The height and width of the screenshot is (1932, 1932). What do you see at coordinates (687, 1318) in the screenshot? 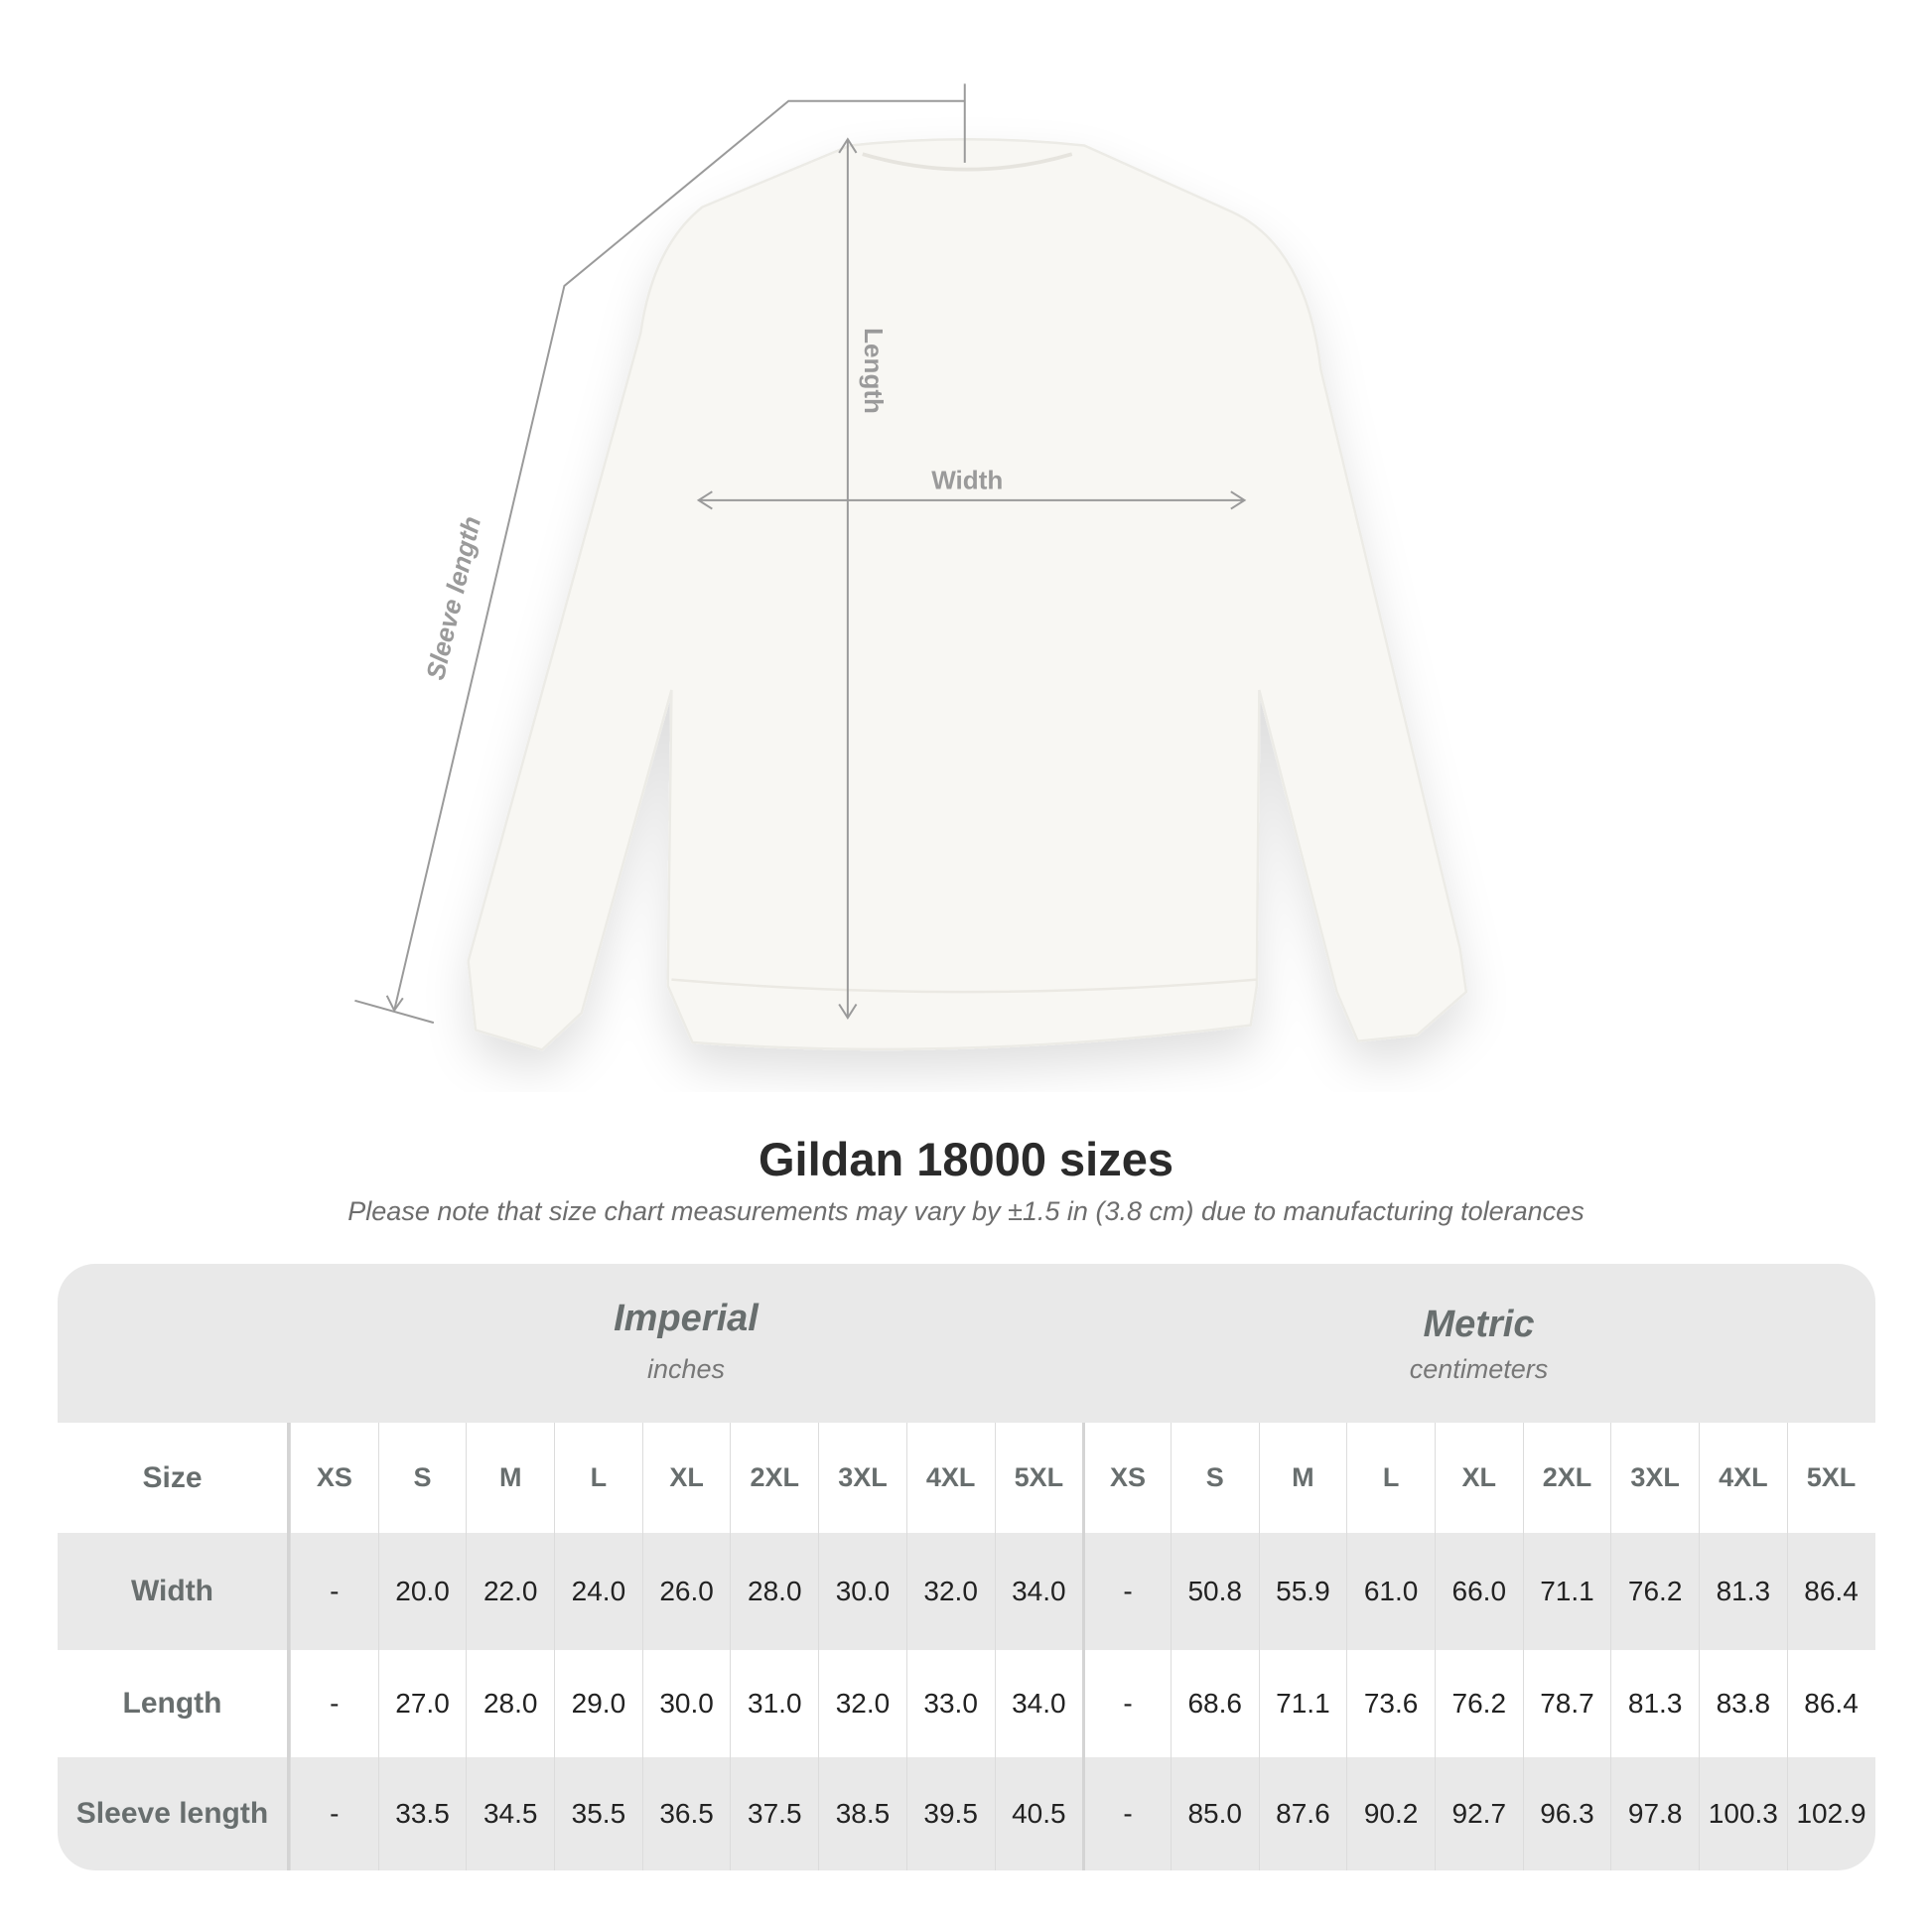
I see `imperial-title: Imperial` at bounding box center [687, 1318].